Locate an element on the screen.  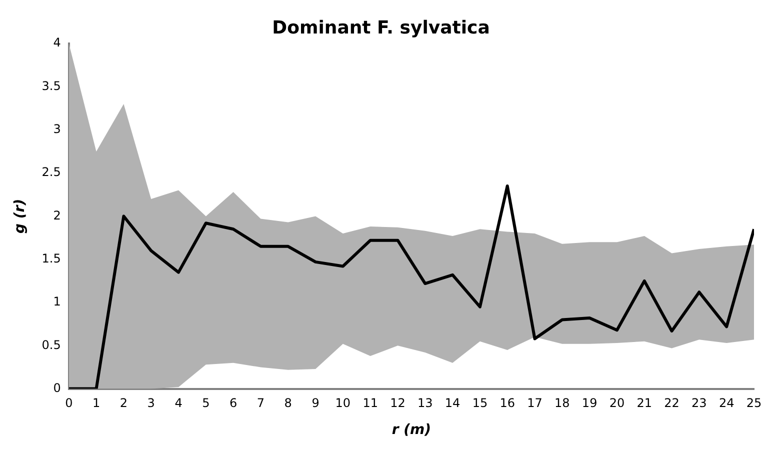
y-tick-label: 3.5 is located at coordinates (51, 85).